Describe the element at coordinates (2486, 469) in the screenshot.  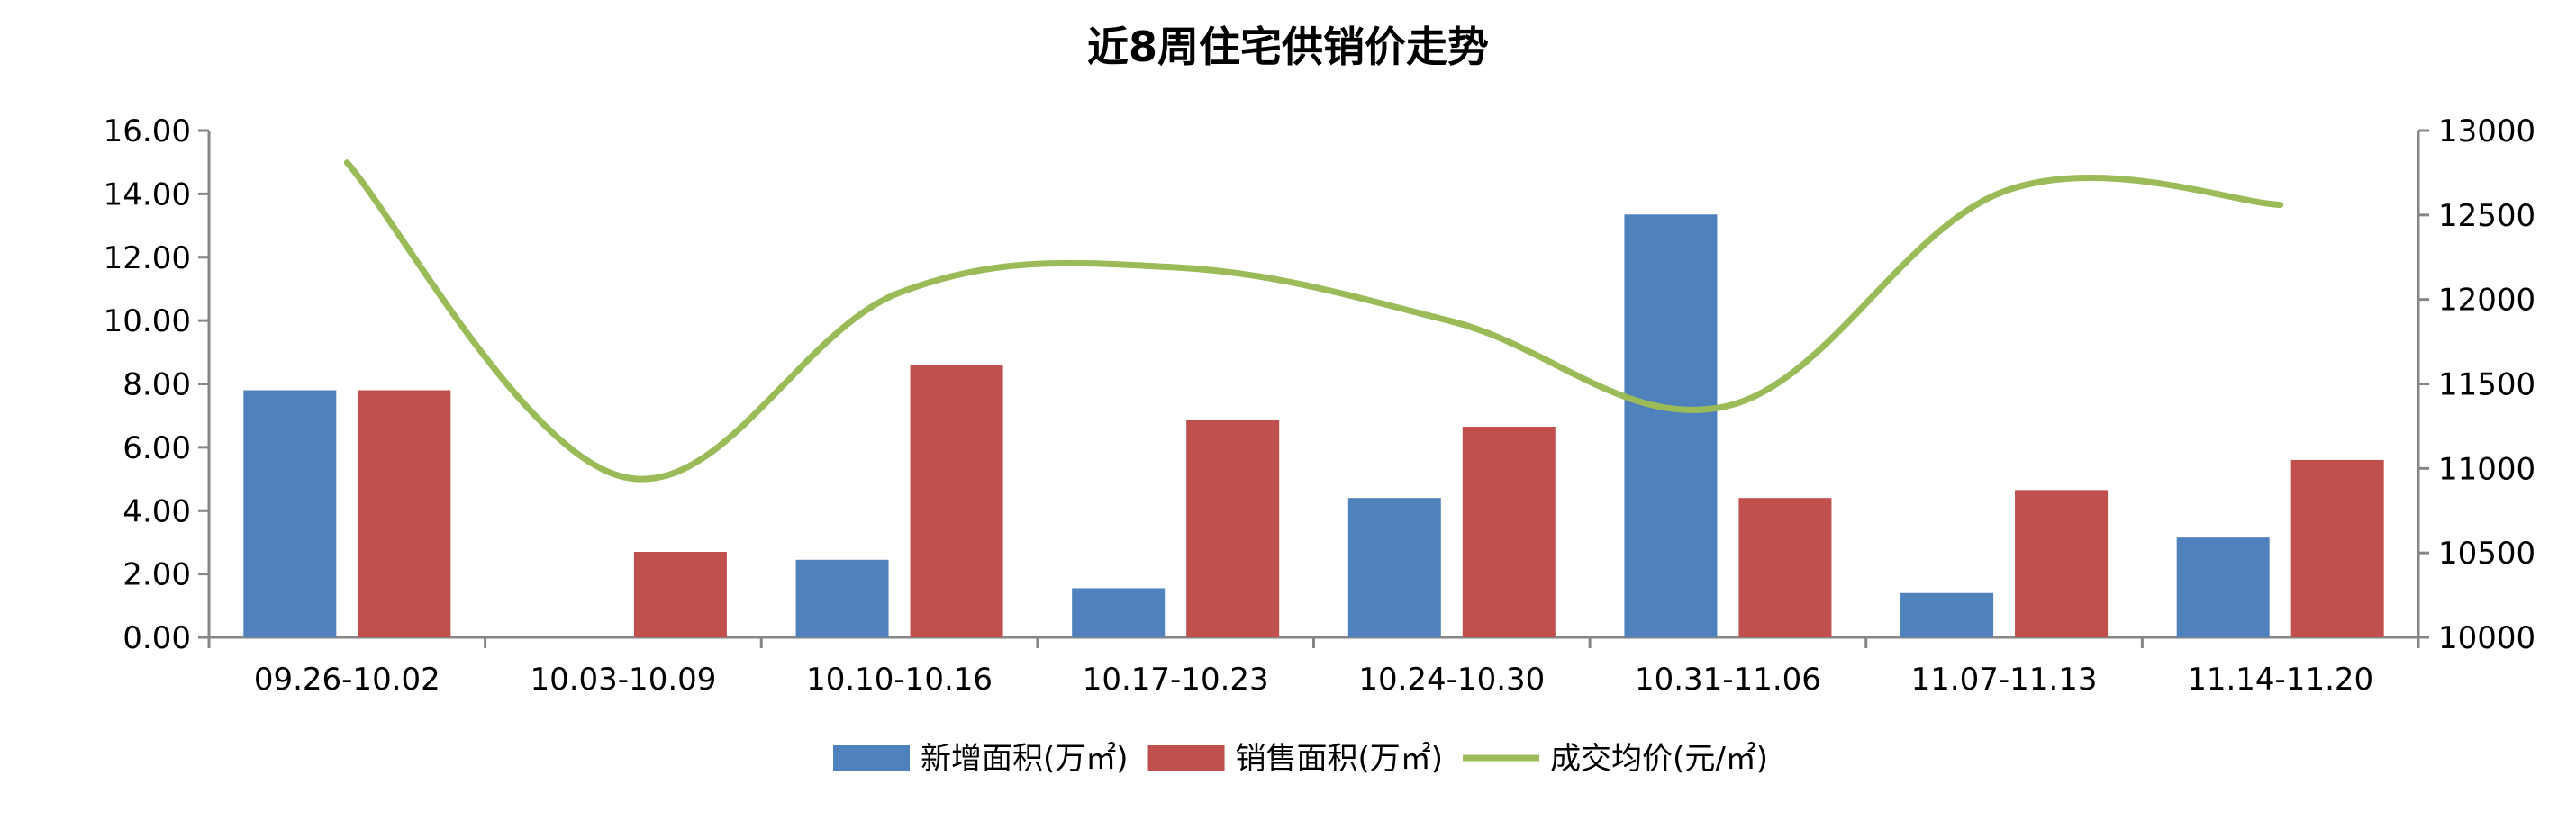
I see `y-right-tick-label: 11000` at that location.